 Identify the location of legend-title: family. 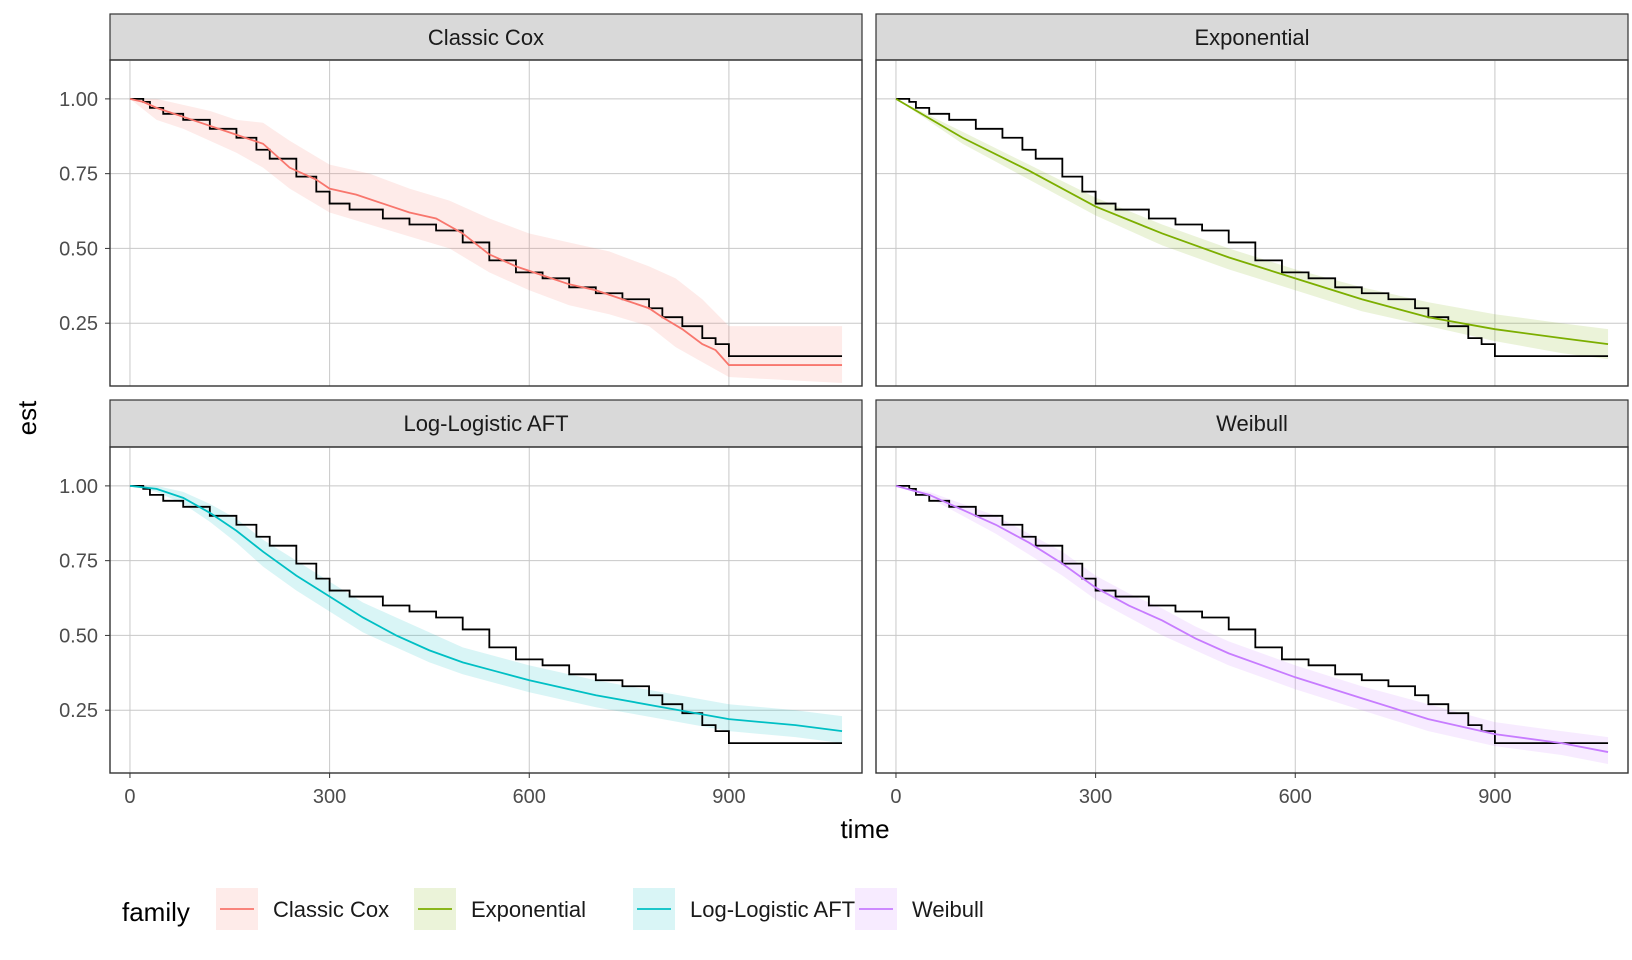
(156, 912).